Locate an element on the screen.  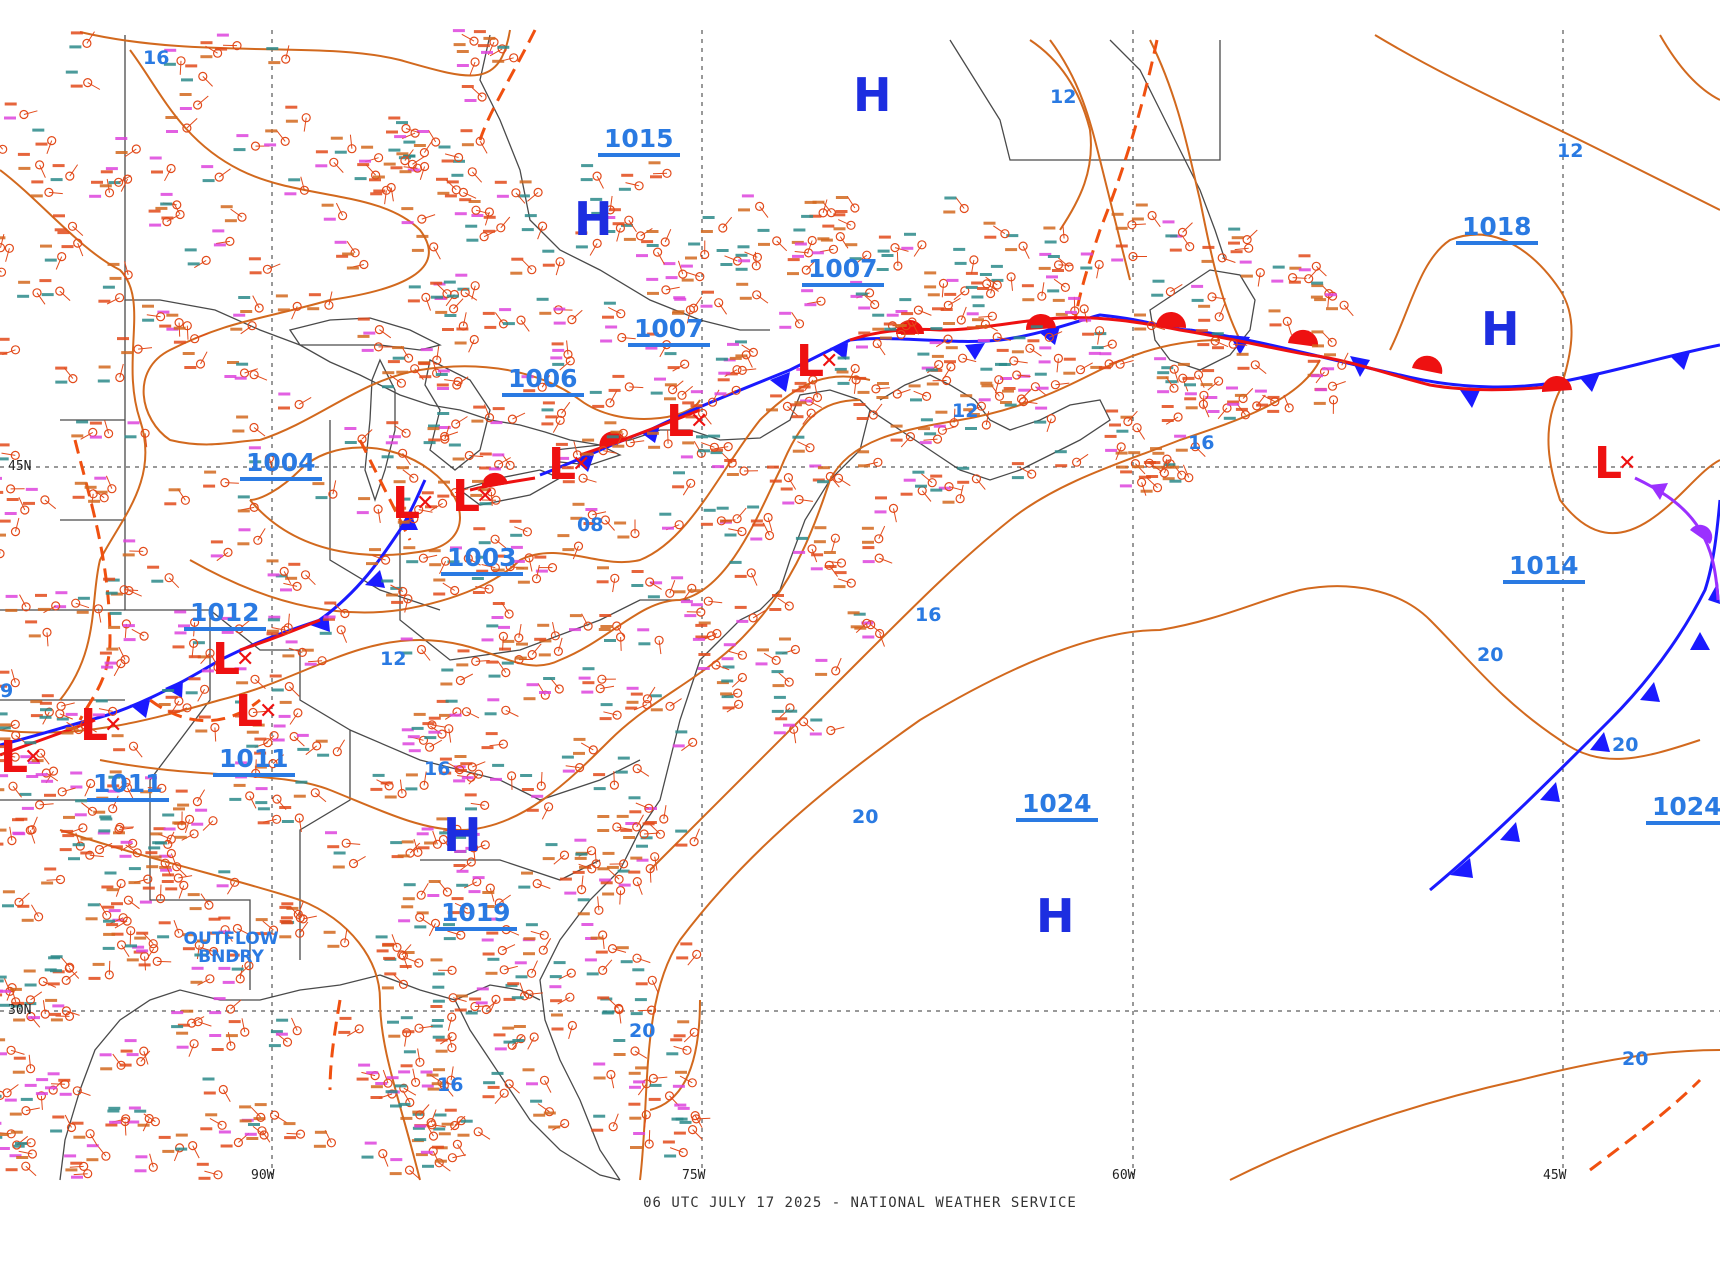
isobar is located at coordinates (1060, 135).